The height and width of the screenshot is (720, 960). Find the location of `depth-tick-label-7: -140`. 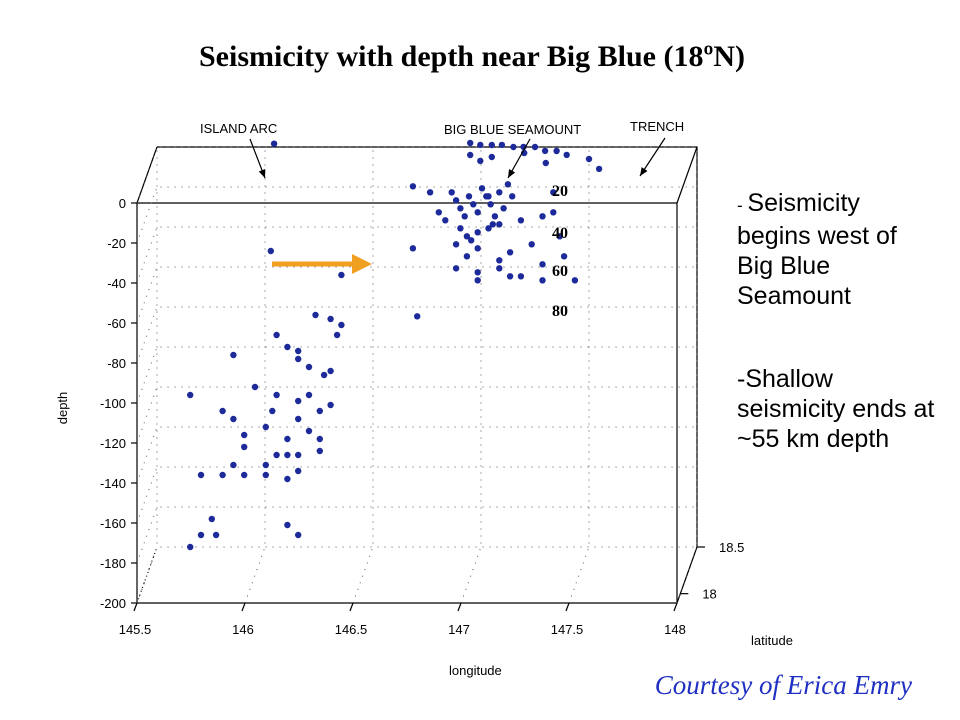

depth-tick-label-7: -140 is located at coordinates (113, 483).